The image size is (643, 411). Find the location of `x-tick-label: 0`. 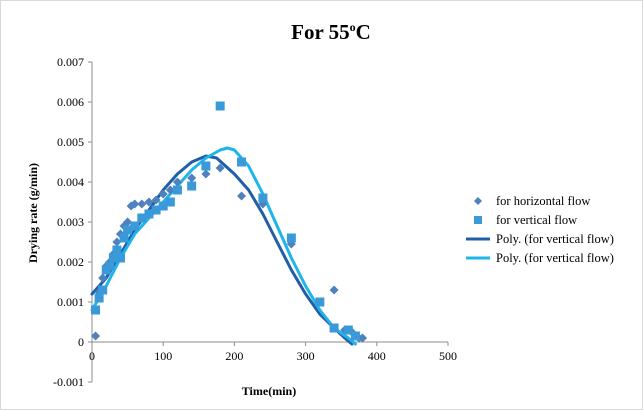

x-tick-label: 0 is located at coordinates (92, 356).